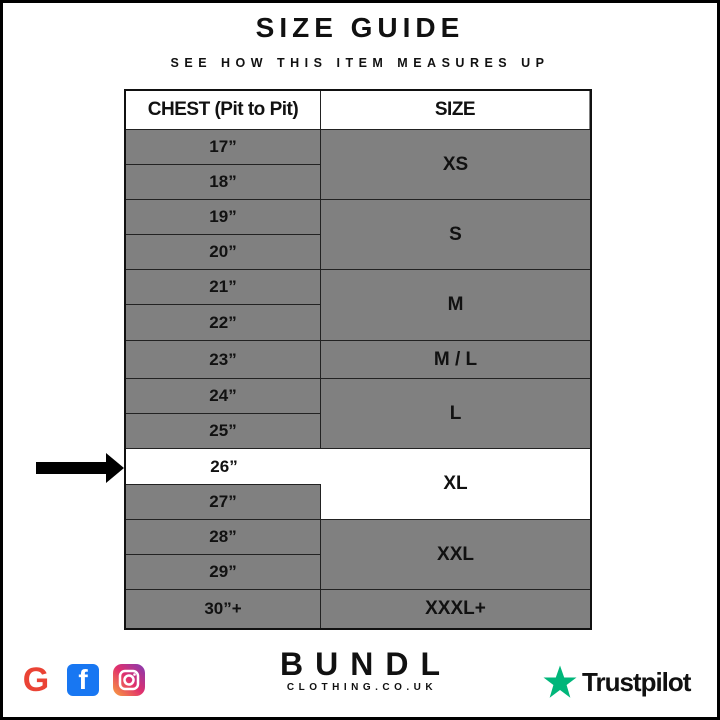 This screenshot has width=720, height=720. Describe the element at coordinates (455, 359) in the screenshot. I see `size-cell: M / L` at that location.